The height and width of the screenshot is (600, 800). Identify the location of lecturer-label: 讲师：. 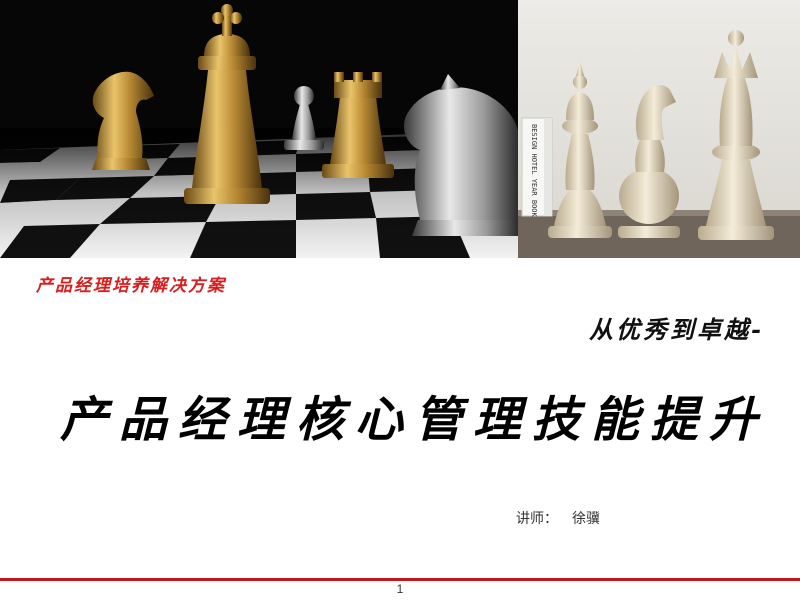
(537, 519).